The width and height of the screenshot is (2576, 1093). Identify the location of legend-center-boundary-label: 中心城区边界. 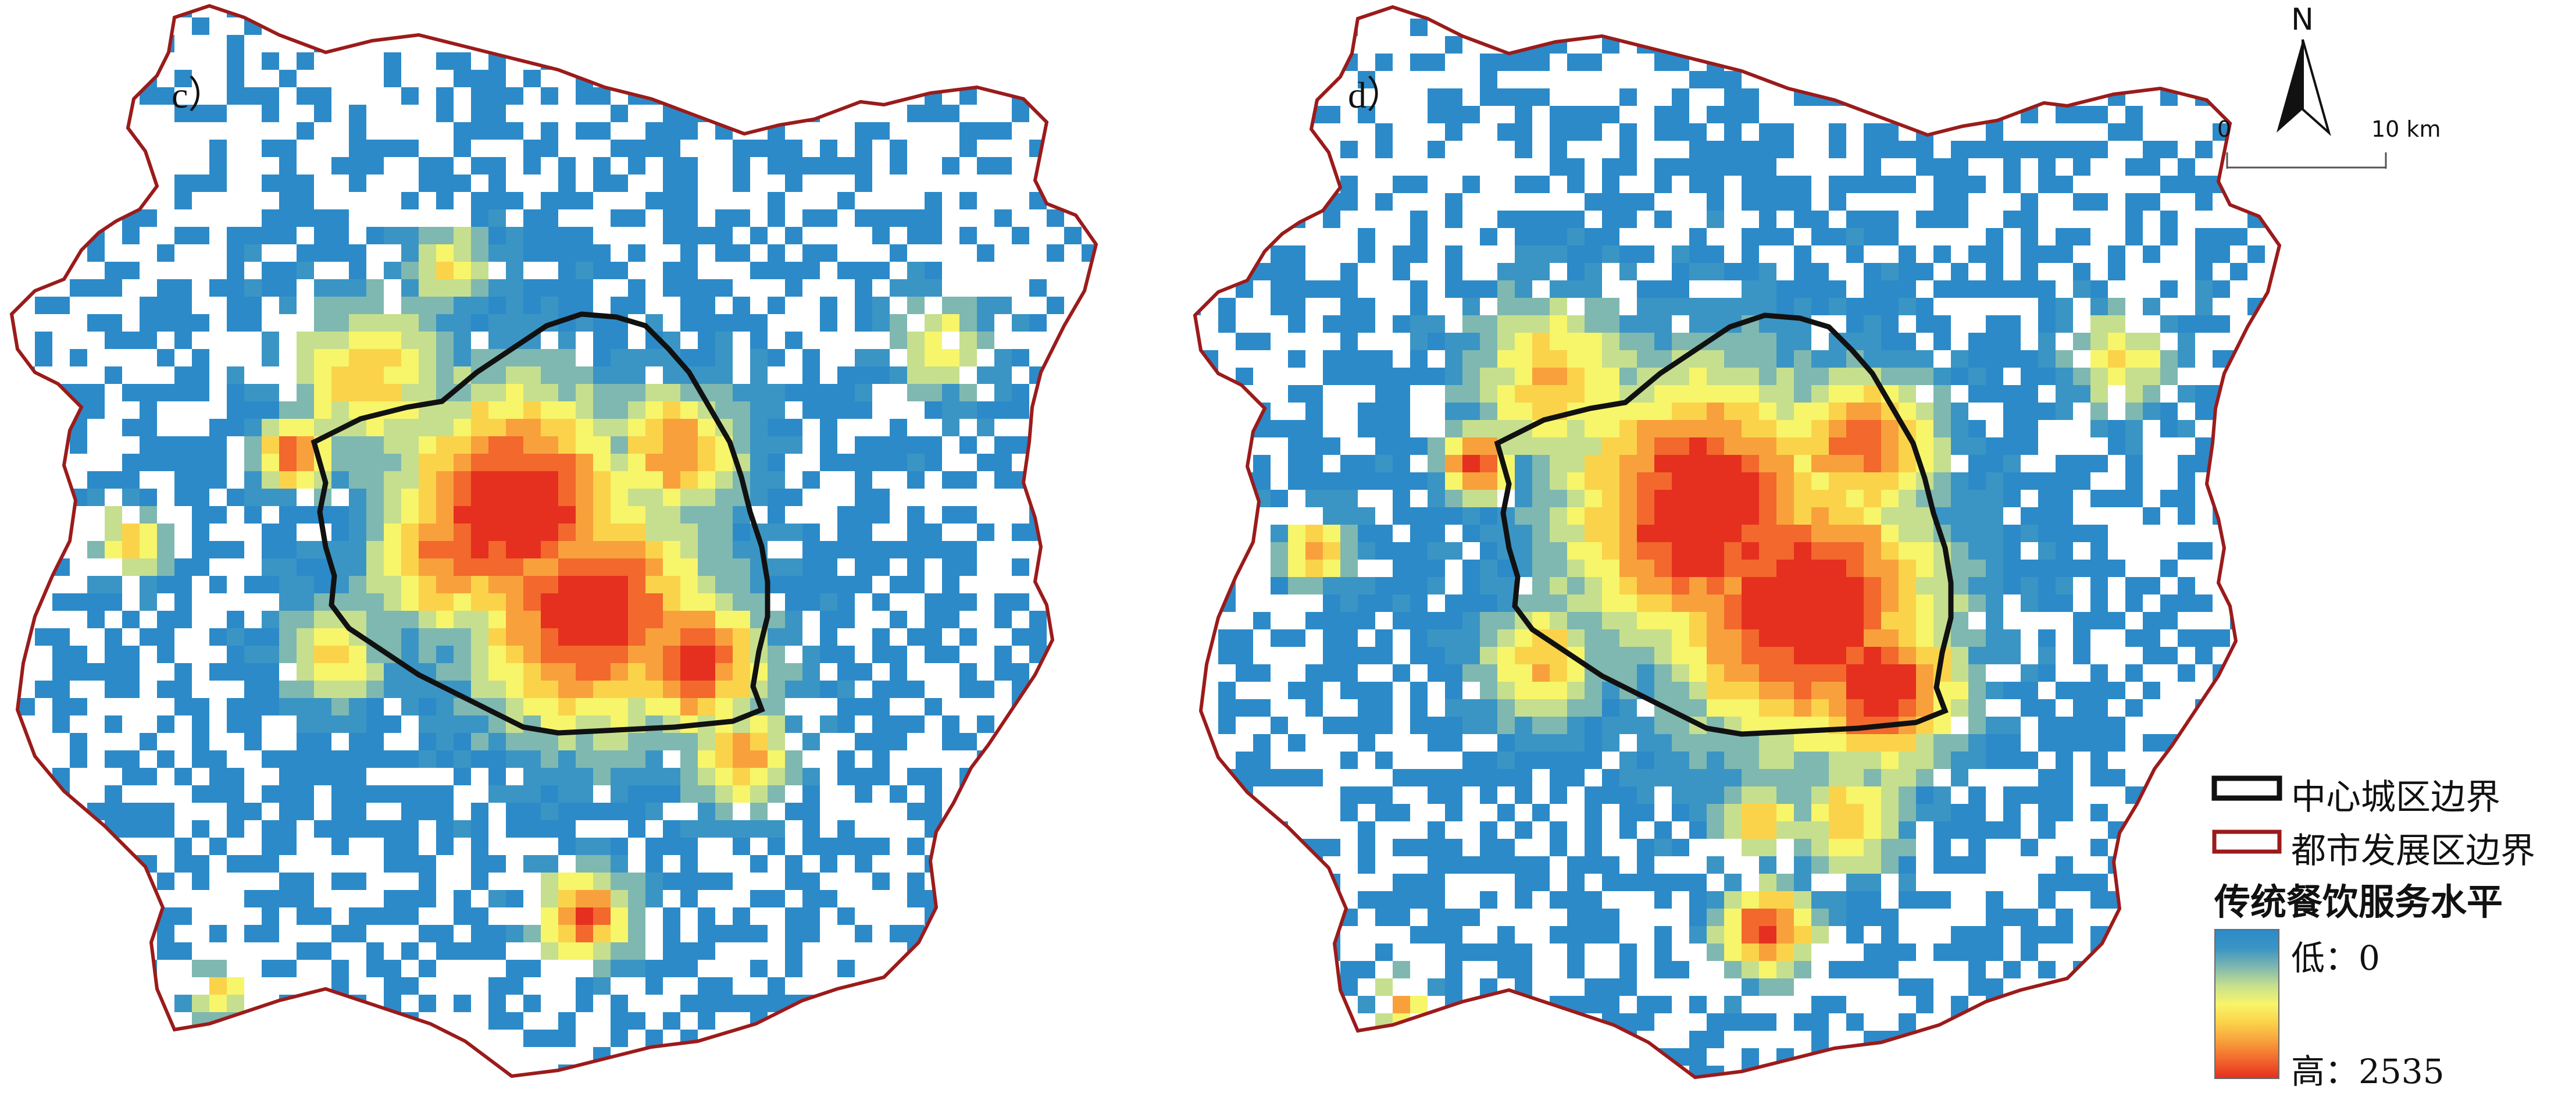
(2396, 797).